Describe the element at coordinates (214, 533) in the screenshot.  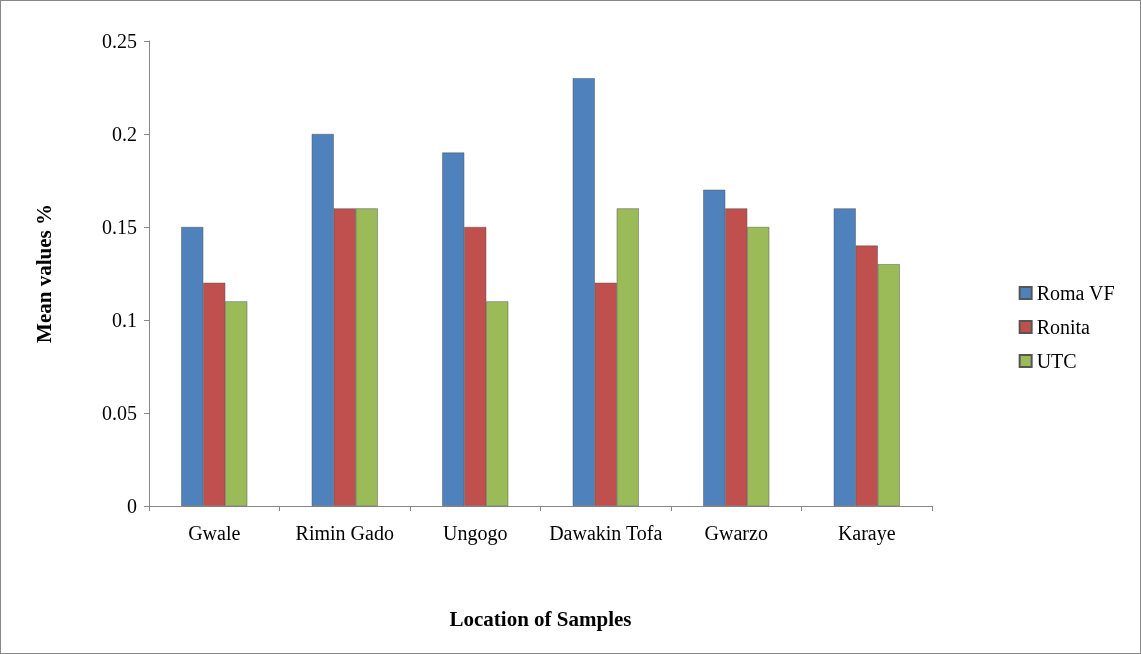
I see `x-tick-label: Gwale` at that location.